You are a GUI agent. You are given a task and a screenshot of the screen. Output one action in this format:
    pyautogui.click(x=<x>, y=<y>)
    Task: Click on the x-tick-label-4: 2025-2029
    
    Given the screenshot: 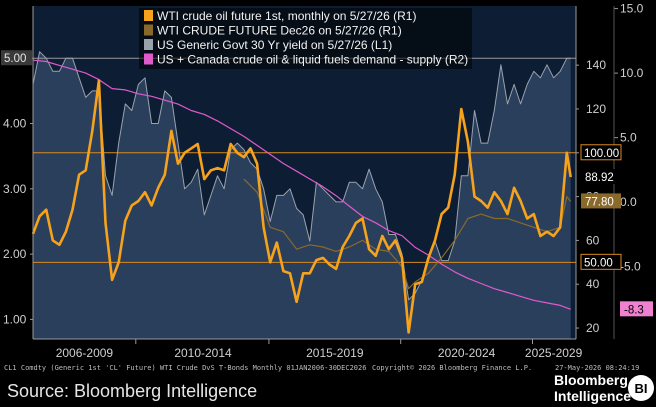 What is the action you would take?
    pyautogui.click(x=554, y=353)
    